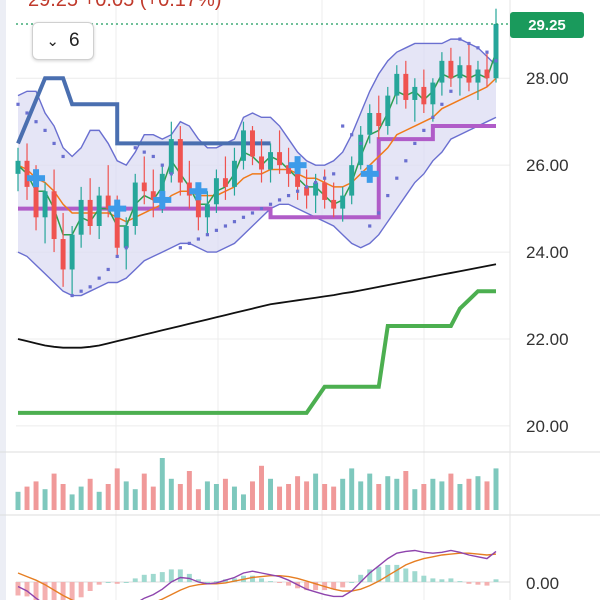  What do you see at coordinates (257, 574) in the screenshot?
I see `macd-line` at bounding box center [257, 574].